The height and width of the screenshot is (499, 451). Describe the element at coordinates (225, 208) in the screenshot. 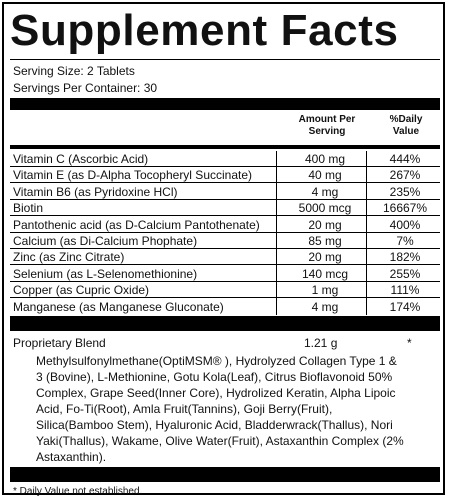

I see `nutrient-row: Biotin 5000 mcg 16667%` at that location.